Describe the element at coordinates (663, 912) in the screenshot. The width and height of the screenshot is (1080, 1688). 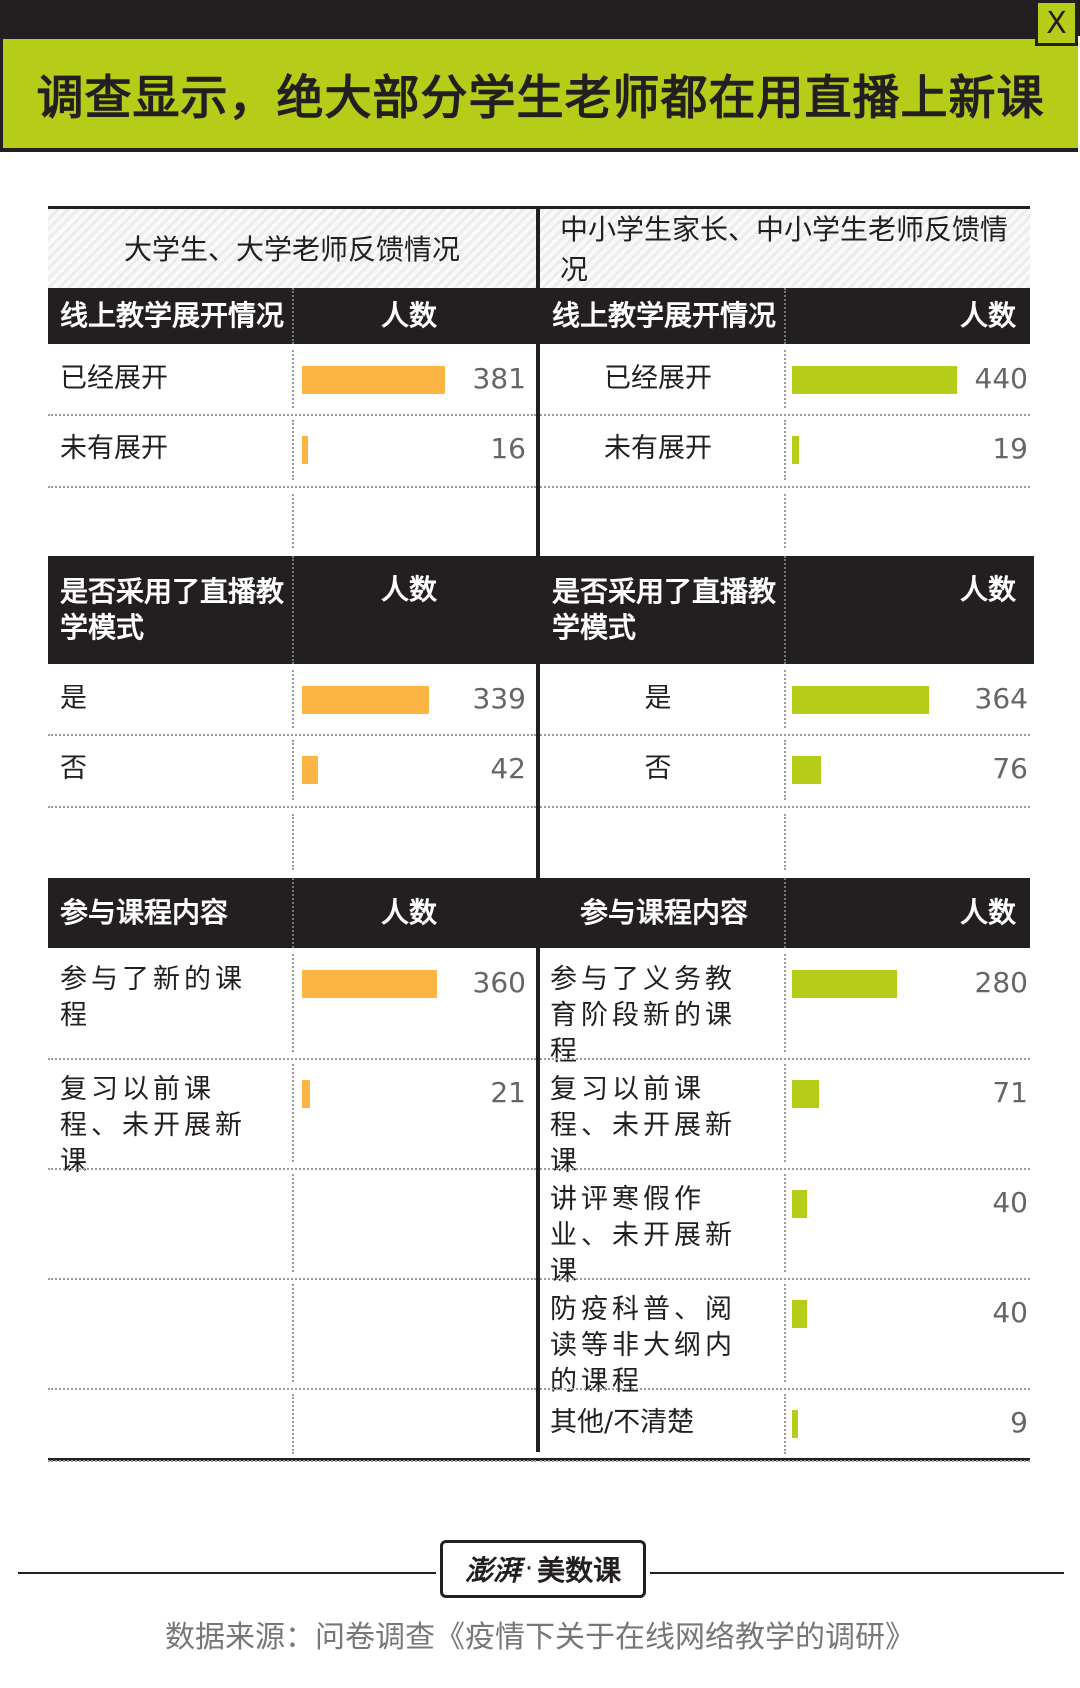
I see `section-header-label: 参与课程内容` at that location.